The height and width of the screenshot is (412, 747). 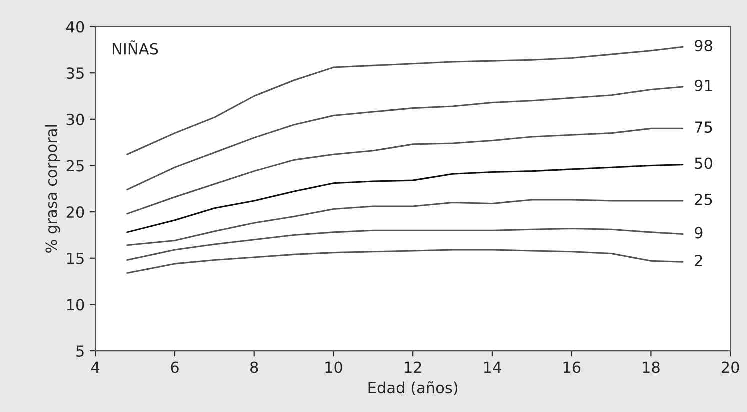 What do you see at coordinates (703, 86) in the screenshot?
I see `series-label: 91` at bounding box center [703, 86].